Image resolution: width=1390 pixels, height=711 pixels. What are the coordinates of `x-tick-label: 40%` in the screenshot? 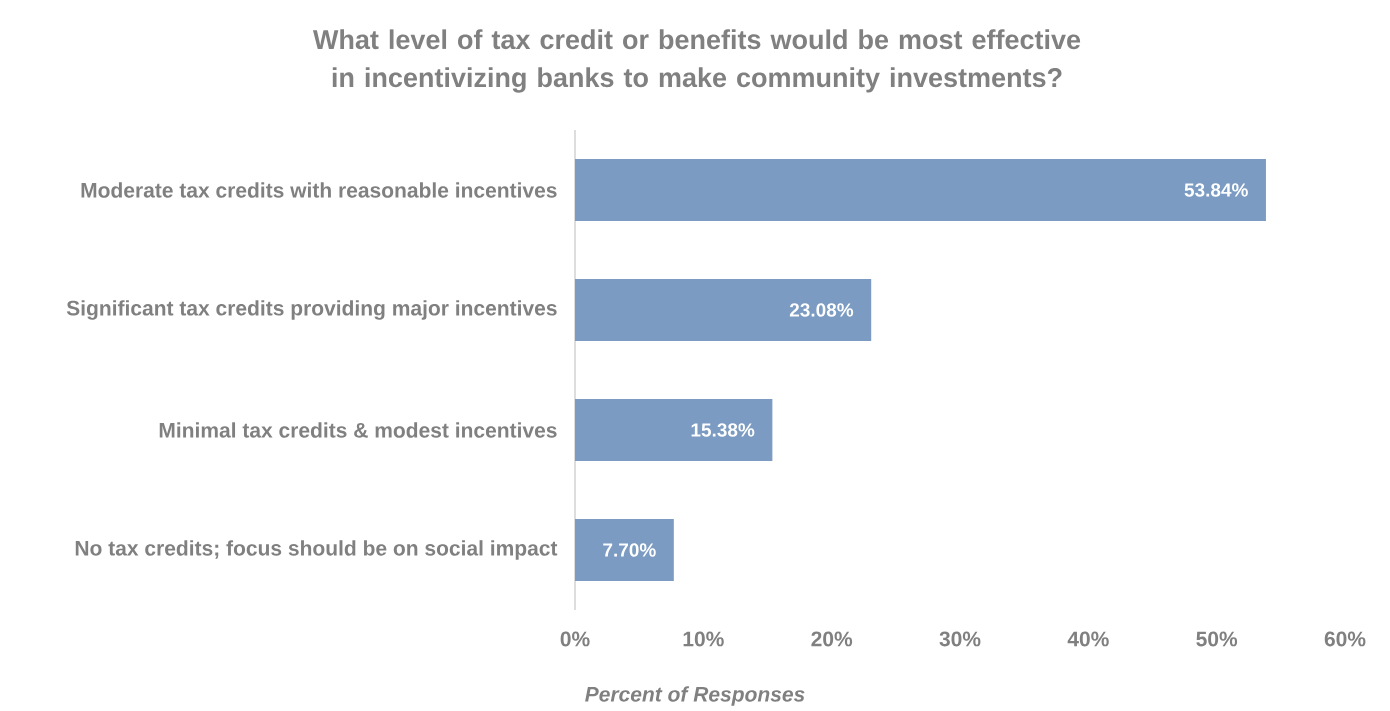 It's located at (1088, 639).